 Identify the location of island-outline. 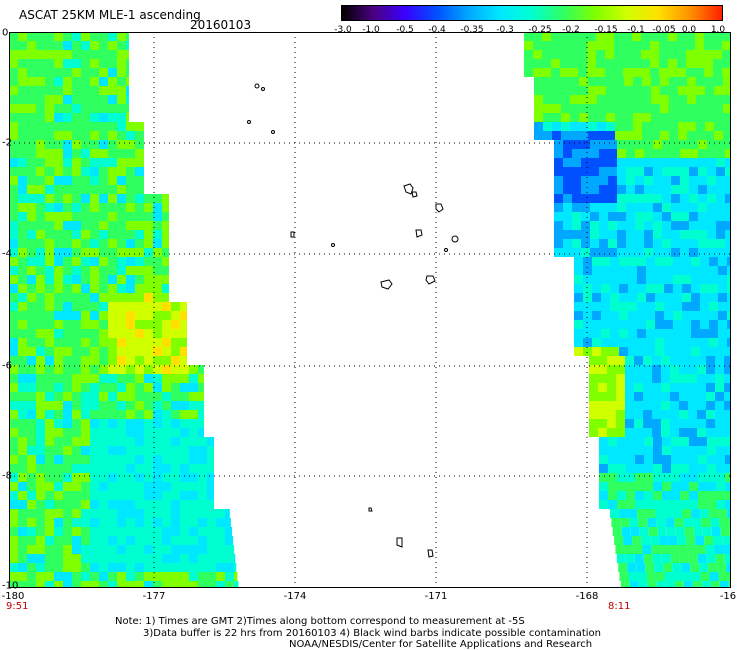
(439, 208).